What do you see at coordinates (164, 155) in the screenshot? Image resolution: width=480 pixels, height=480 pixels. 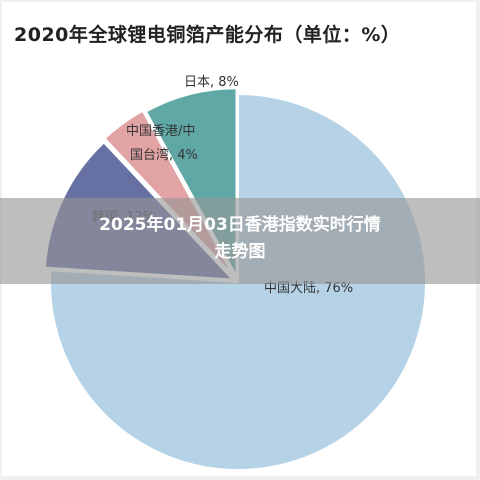 I see `label-hk-tw-line2: 国台湾, 4%` at bounding box center [164, 155].